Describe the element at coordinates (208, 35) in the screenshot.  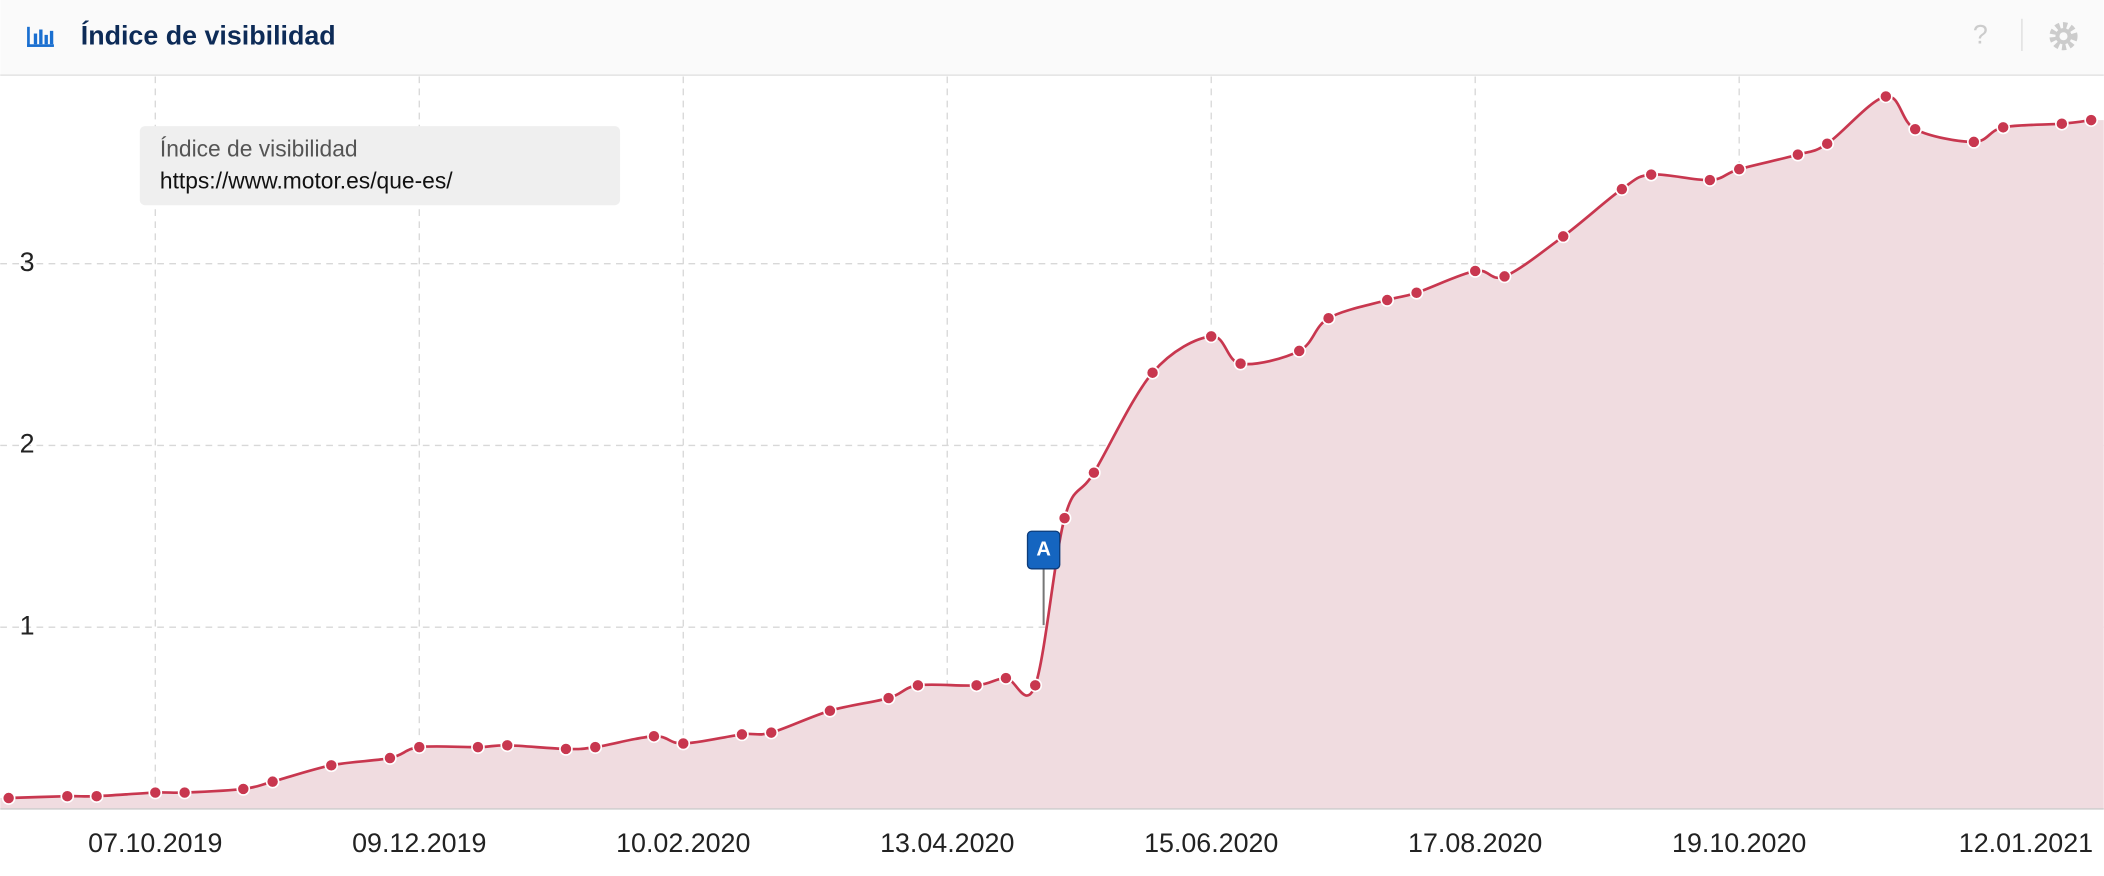
I see `header-title: Índice de visibilidad` at that location.